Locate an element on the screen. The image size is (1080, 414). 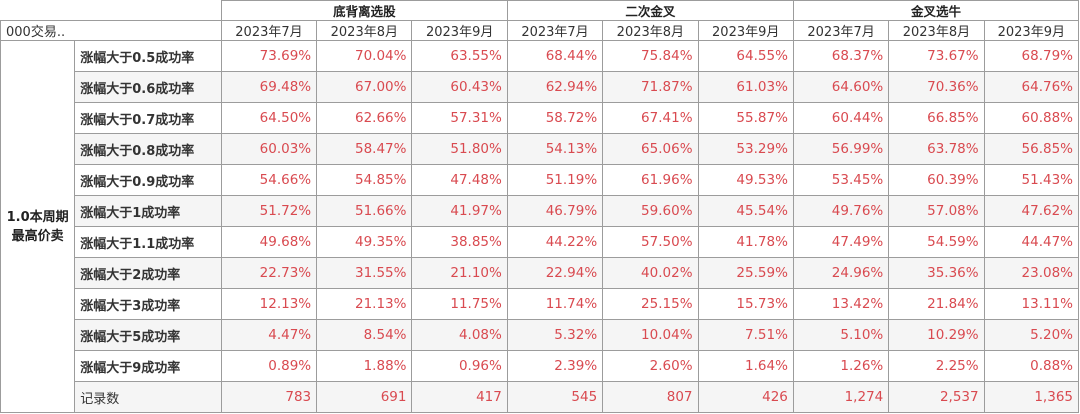
value-cell: 0.88% is located at coordinates (1031, 366).